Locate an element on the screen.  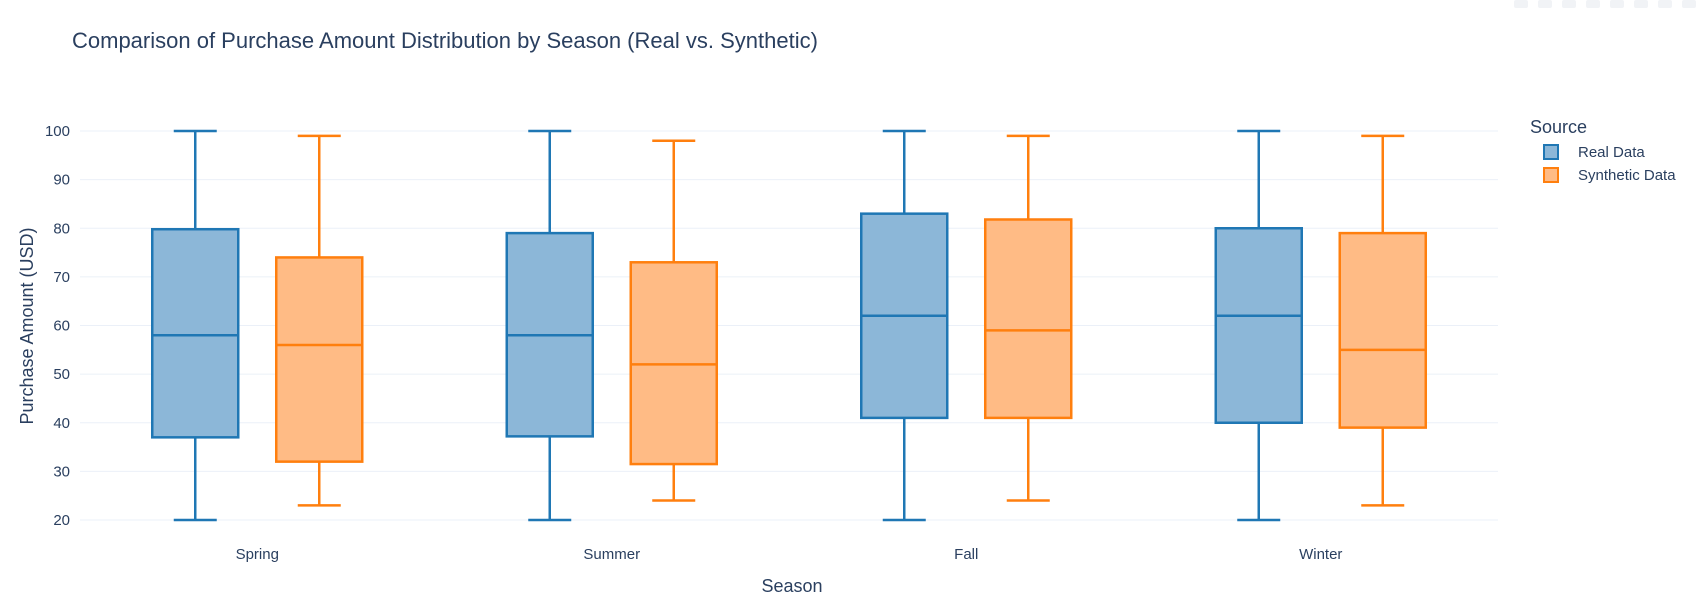
y-axis-ticks: 20 30 40 50 60 70 80 90 100 is located at coordinates (57, 326).